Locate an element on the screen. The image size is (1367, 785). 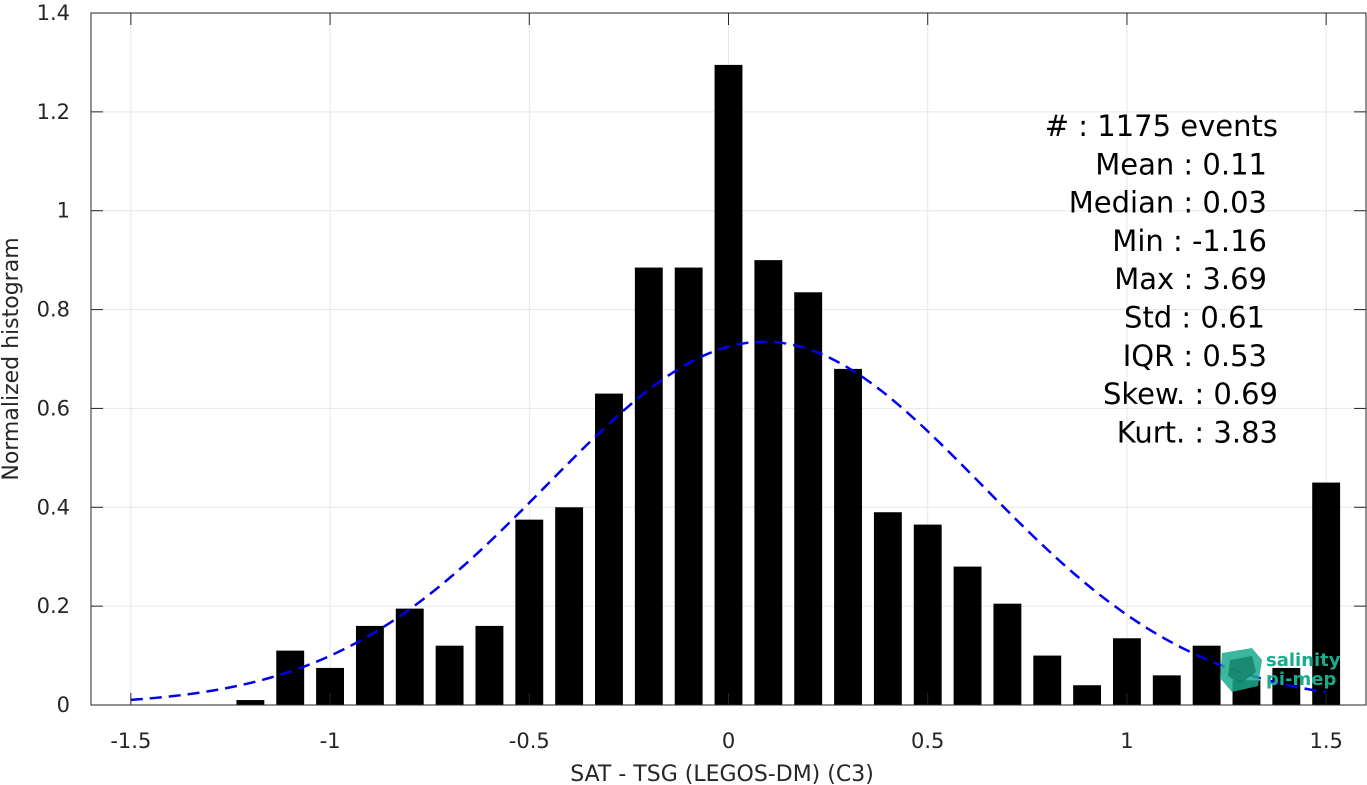
y-tick-label: 0 is located at coordinates (63, 705).